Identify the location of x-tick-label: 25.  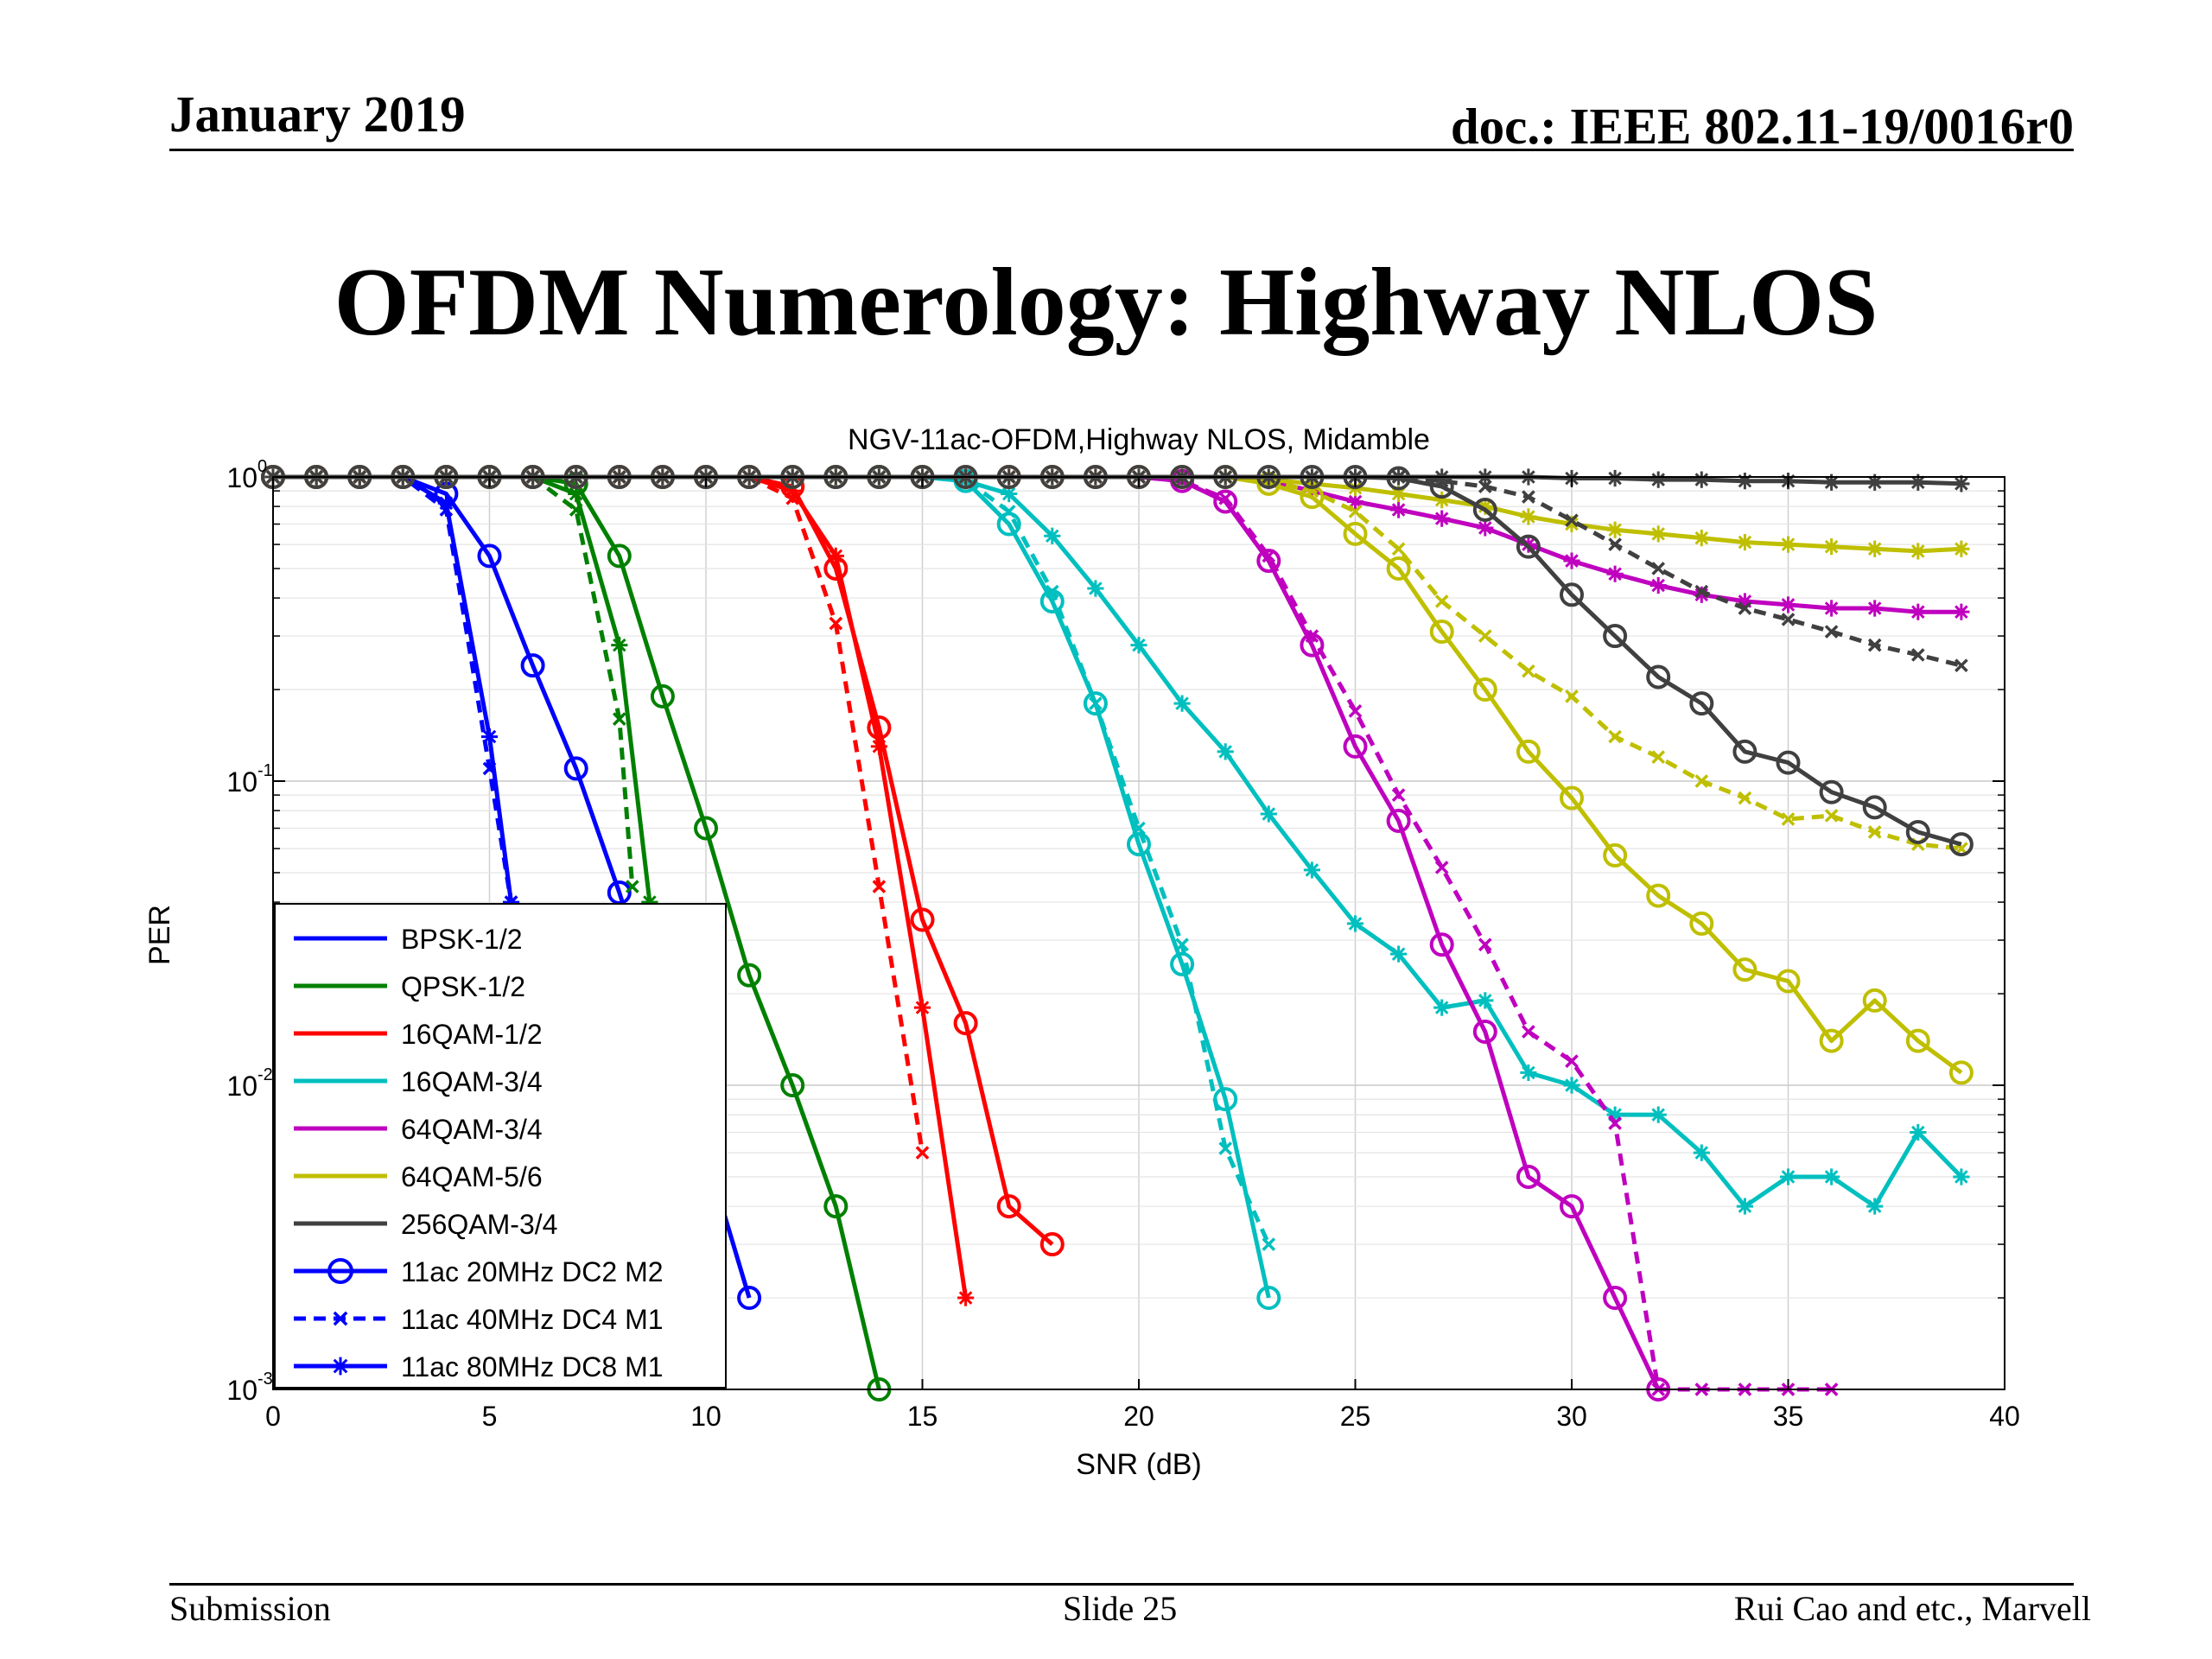
(1355, 1416).